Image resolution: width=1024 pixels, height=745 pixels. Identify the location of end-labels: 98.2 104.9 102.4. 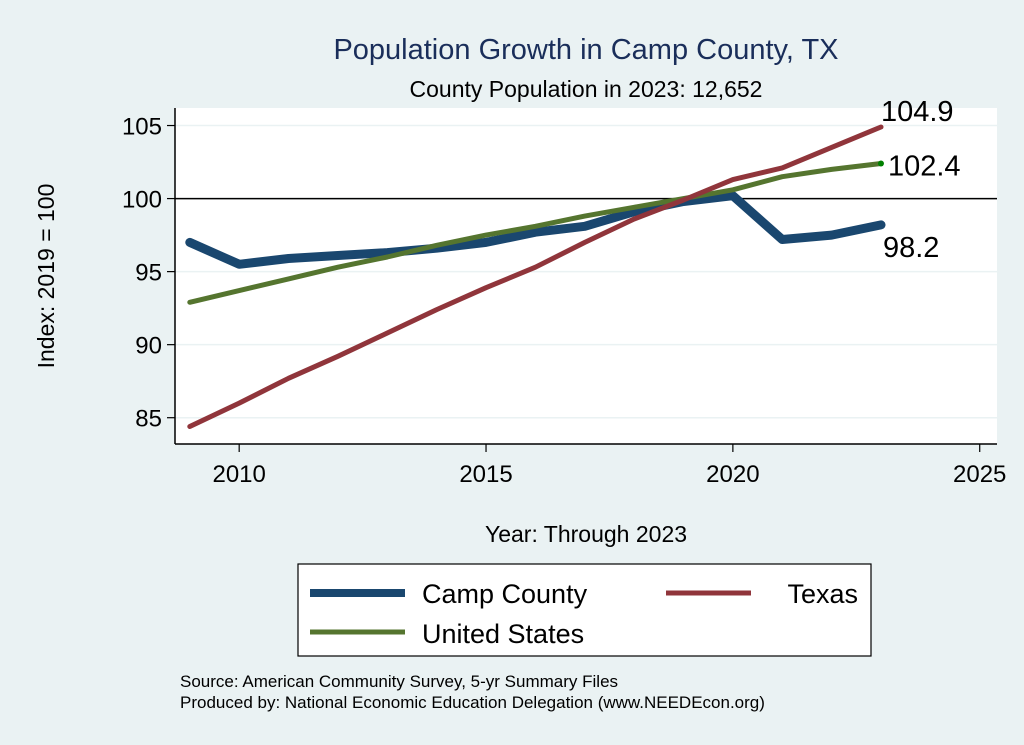
(921, 180).